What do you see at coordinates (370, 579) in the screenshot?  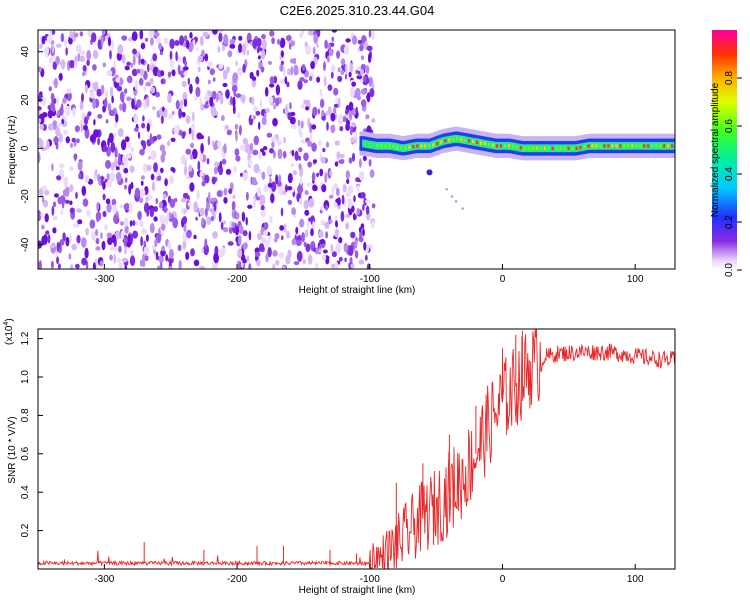 I see `x-tick-label: -100` at bounding box center [370, 579].